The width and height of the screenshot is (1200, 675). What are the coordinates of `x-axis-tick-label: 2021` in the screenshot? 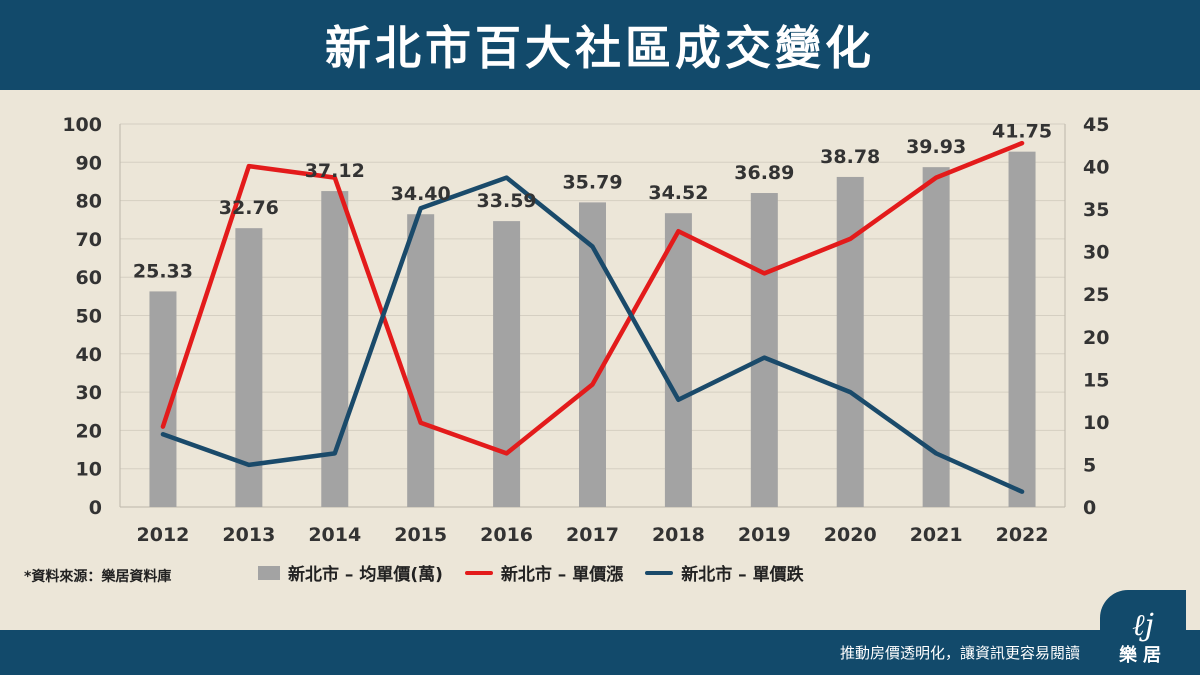 It's located at (936, 535).